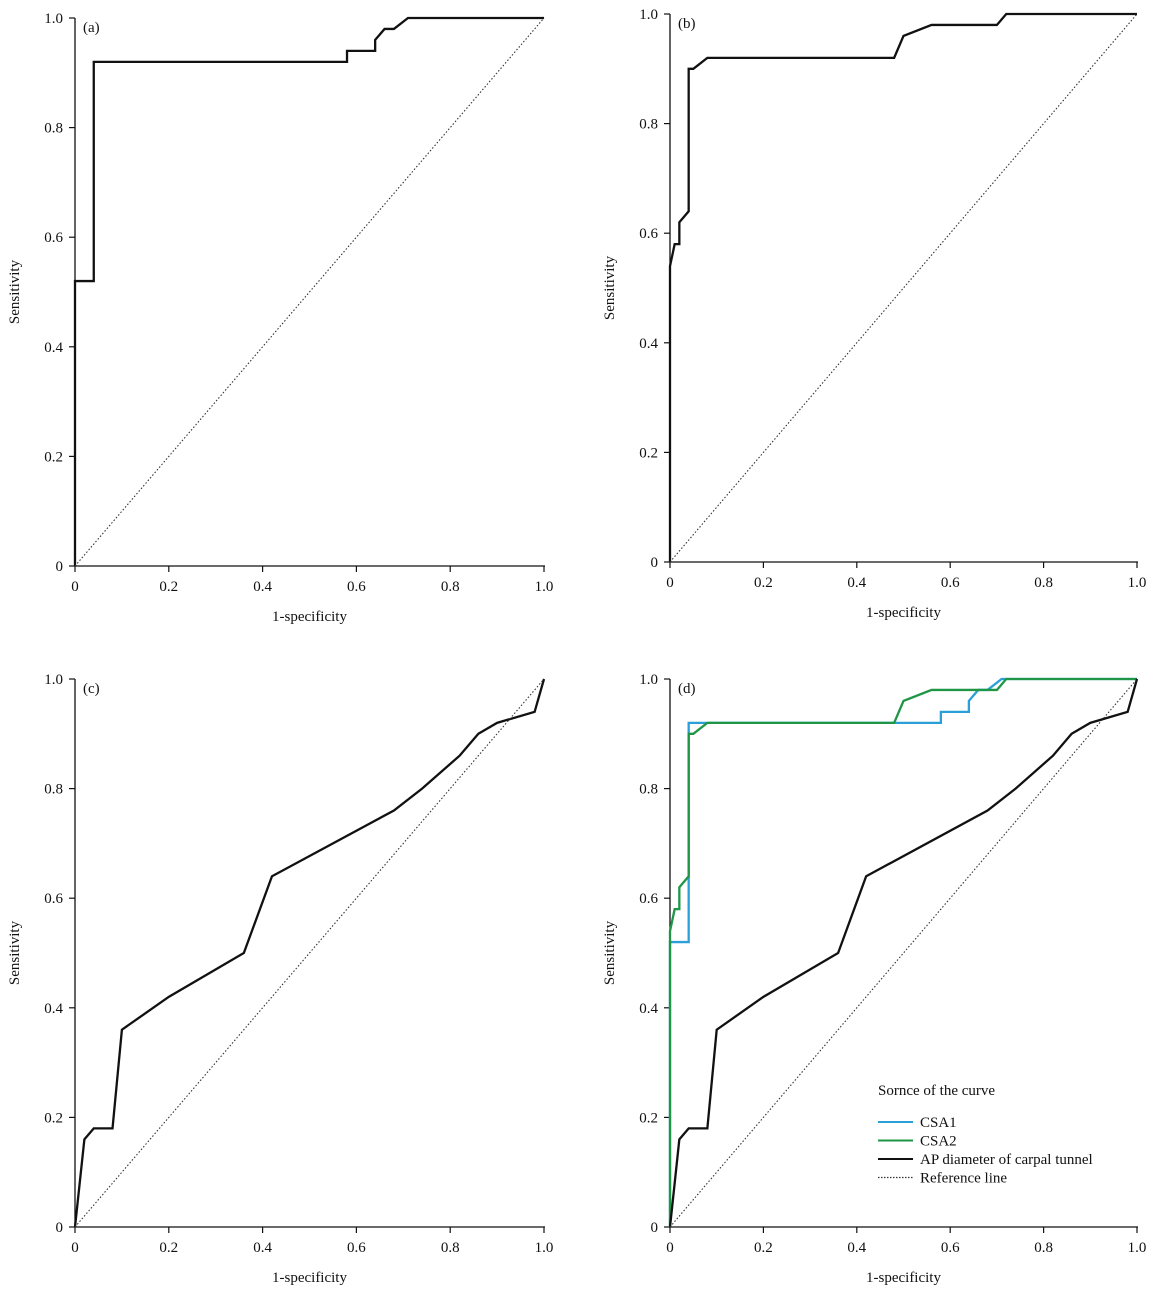  Describe the element at coordinates (1006, 1160) in the screenshot. I see `legend-entry: AP diameter of carpal tunnel` at that location.